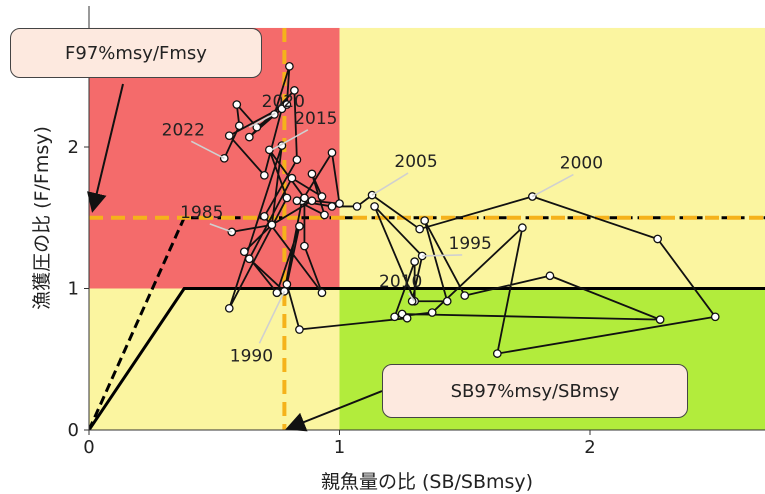 Image resolution: width=765 pixels, height=494 pixels. What do you see at coordinates (470, 244) in the screenshot?
I see `year-label: 1995` at bounding box center [470, 244].